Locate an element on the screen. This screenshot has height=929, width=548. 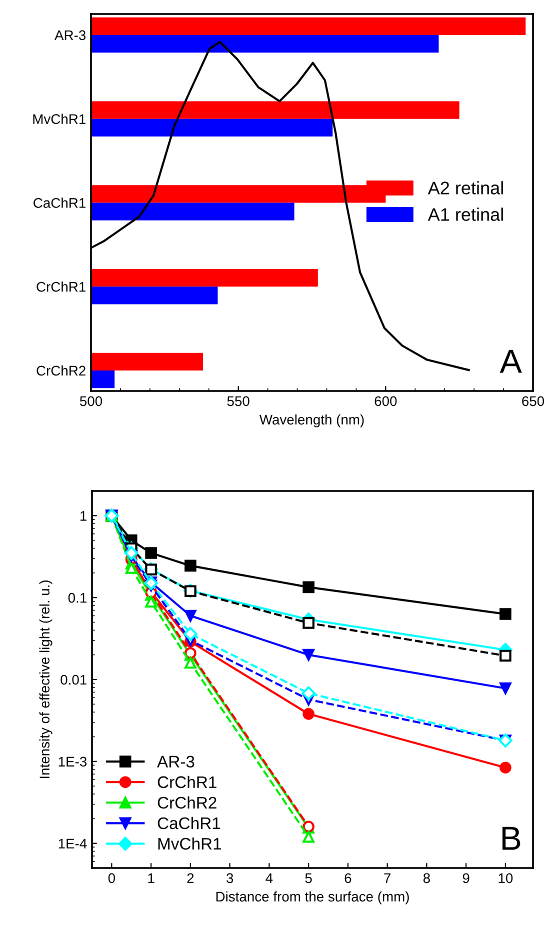
x-tick-label: 2 is located at coordinates (190, 878).